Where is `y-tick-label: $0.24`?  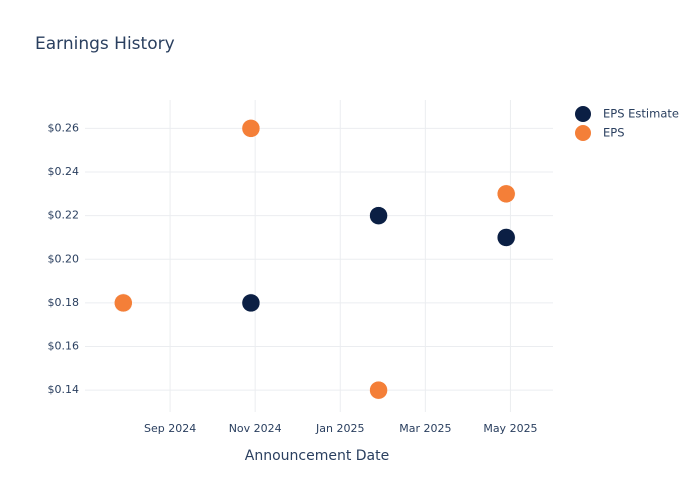
y-tick-label: $0.24 is located at coordinates (64, 171).